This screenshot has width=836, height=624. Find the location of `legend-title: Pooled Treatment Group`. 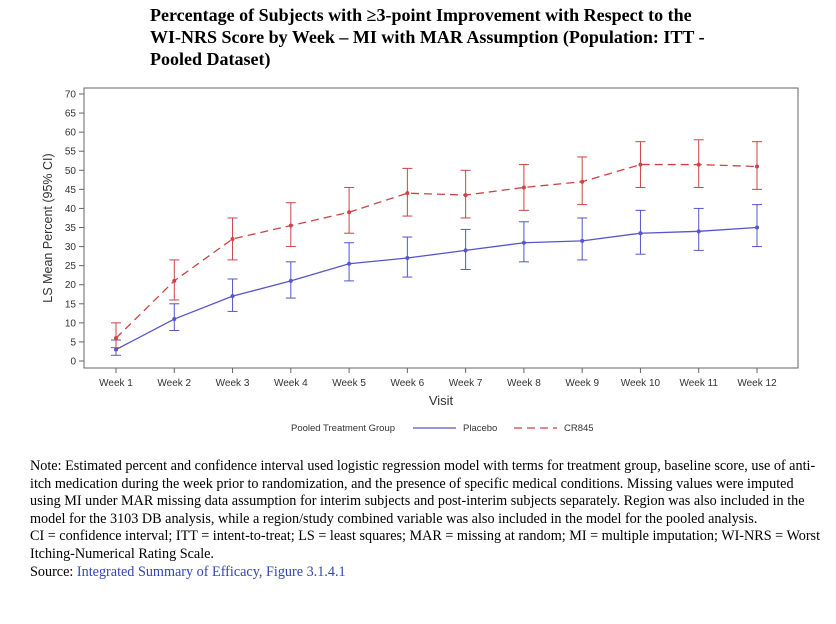

legend-title: Pooled Treatment Group is located at coordinates (343, 428).